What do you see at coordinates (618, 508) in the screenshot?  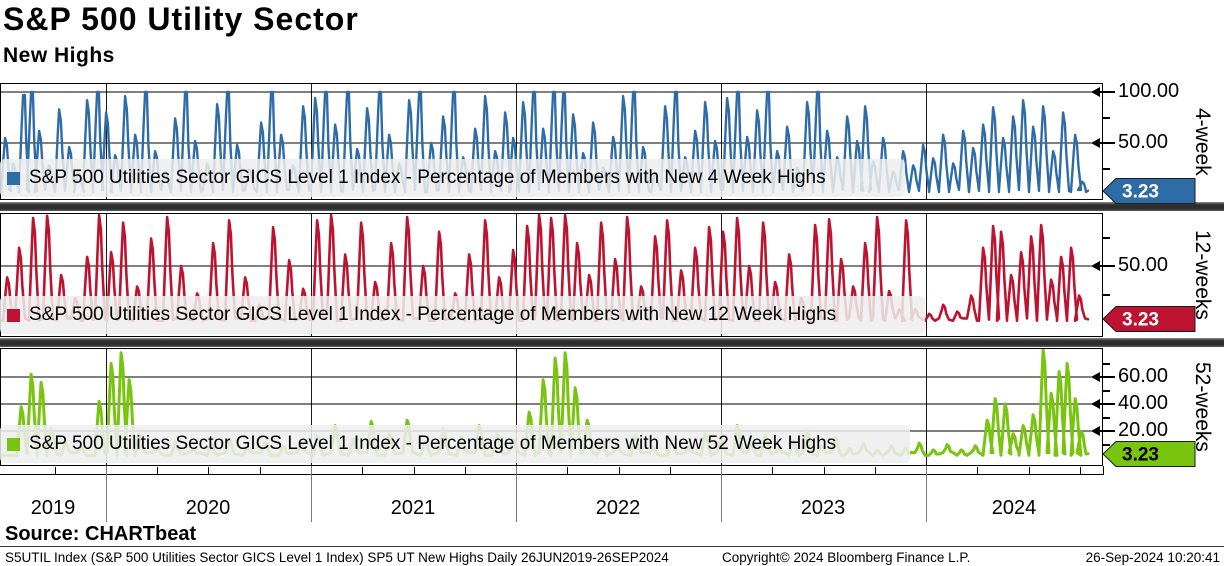 I see `x-year-label: 2022` at bounding box center [618, 508].